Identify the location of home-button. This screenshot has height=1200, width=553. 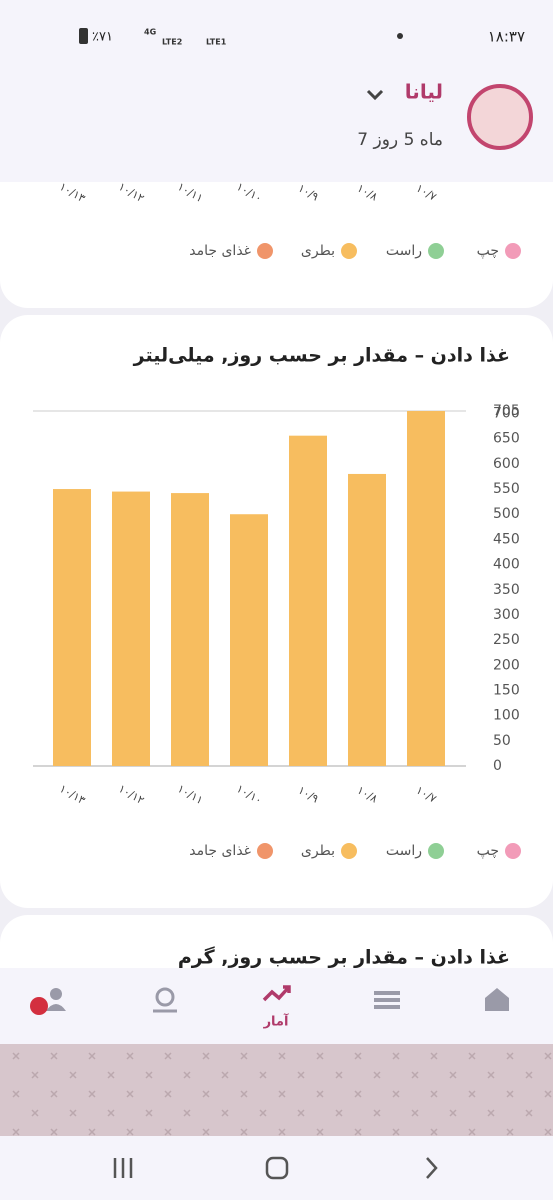
(277, 1168).